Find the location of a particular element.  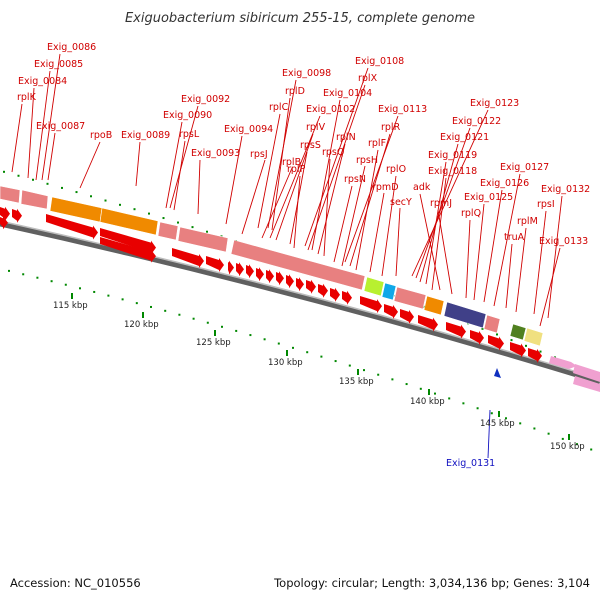

pink-genes-reverse is located at coordinates (574, 374).